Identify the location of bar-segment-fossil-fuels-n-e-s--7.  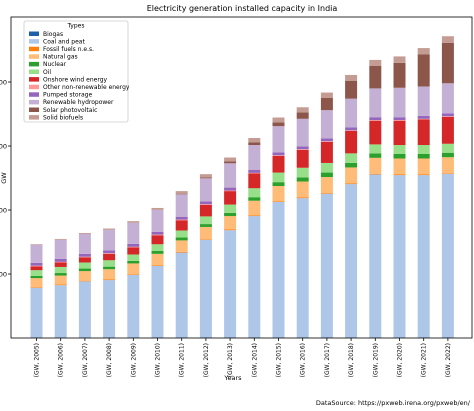
(205, 239).